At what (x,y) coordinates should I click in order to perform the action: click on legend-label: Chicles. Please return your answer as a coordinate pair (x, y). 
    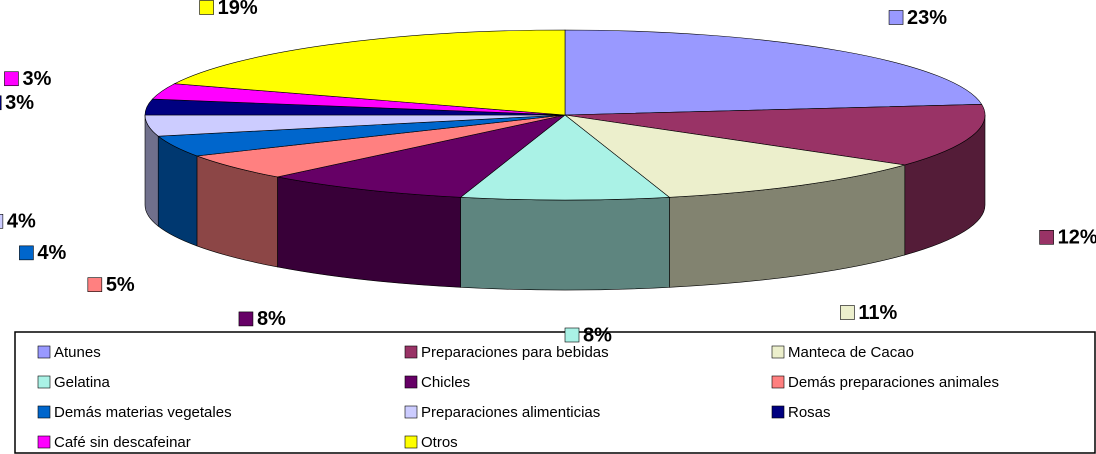
    Looking at the image, I should click on (445, 382).